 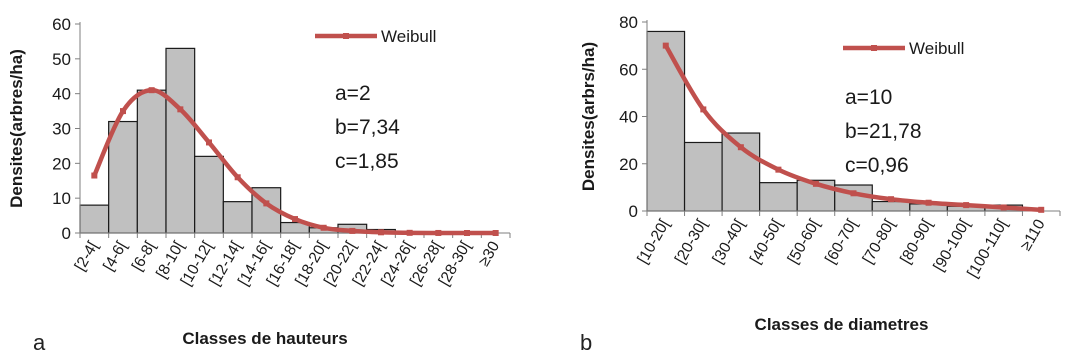 What do you see at coordinates (883, 131) in the screenshot?
I see `annotation-1: b=21,78` at bounding box center [883, 131].